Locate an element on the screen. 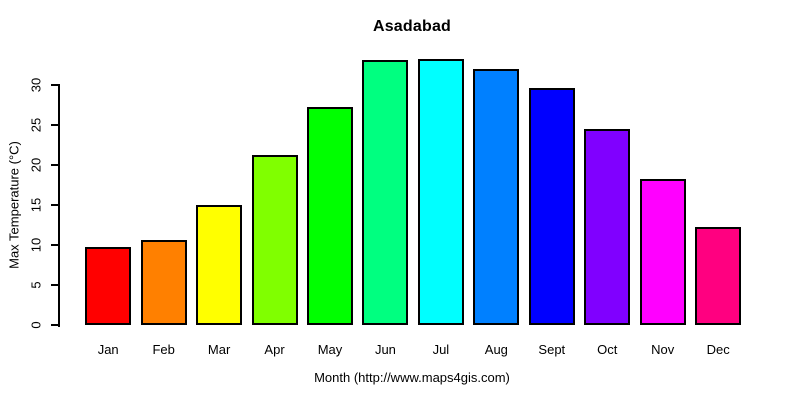  bar-jan is located at coordinates (108, 286).